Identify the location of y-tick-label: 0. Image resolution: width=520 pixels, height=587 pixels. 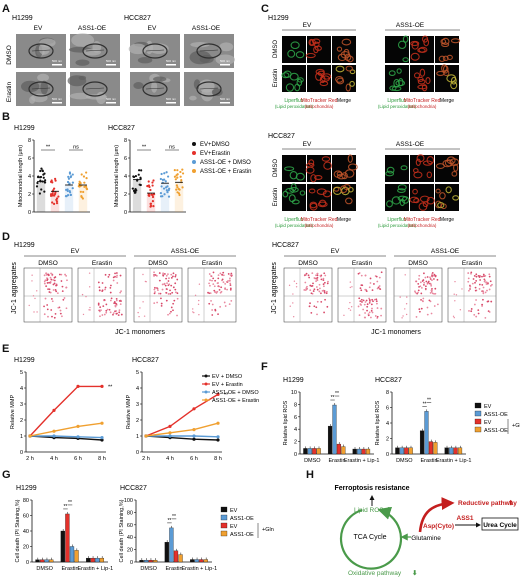
(29, 213).